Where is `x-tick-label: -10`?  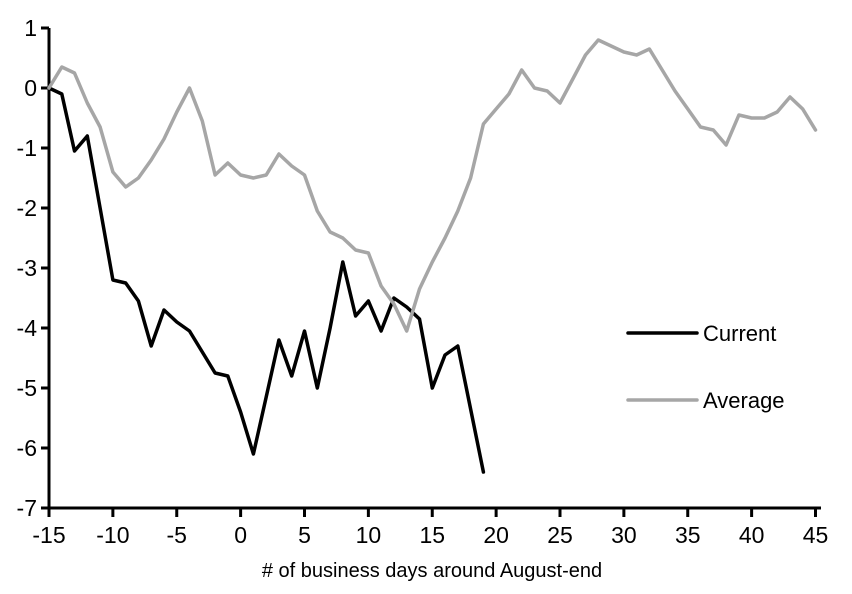 x-tick-label: -10 is located at coordinates (112, 535).